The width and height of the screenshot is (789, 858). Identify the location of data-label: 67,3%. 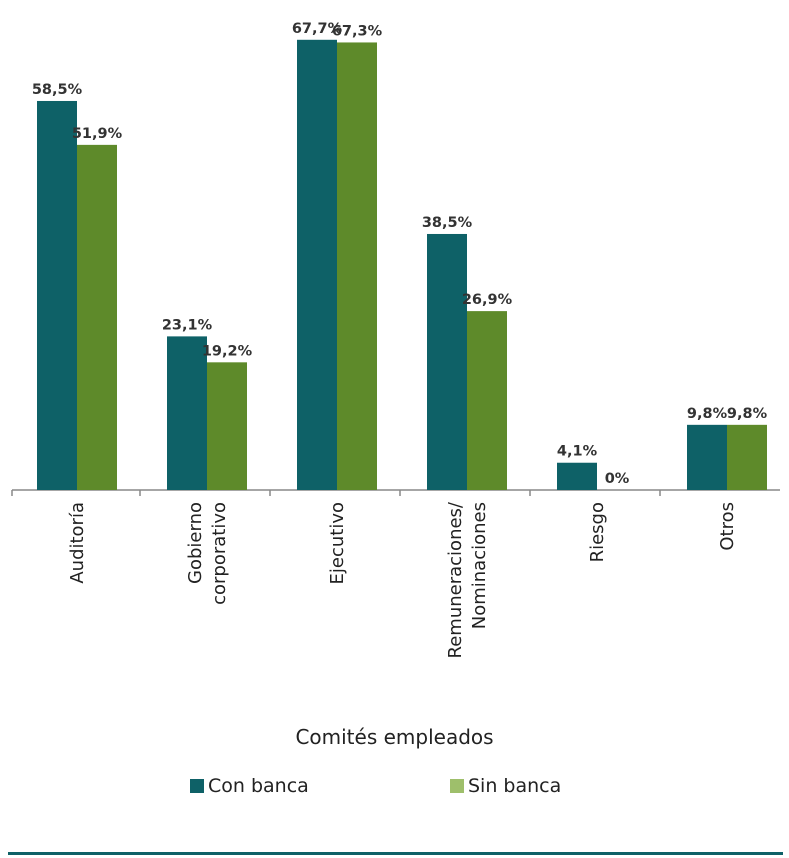
(357, 31).